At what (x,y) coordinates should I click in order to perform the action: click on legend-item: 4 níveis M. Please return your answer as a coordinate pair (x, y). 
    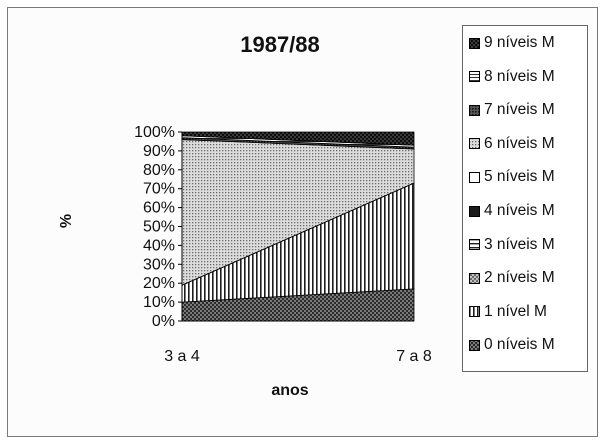
    Looking at the image, I should click on (512, 211).